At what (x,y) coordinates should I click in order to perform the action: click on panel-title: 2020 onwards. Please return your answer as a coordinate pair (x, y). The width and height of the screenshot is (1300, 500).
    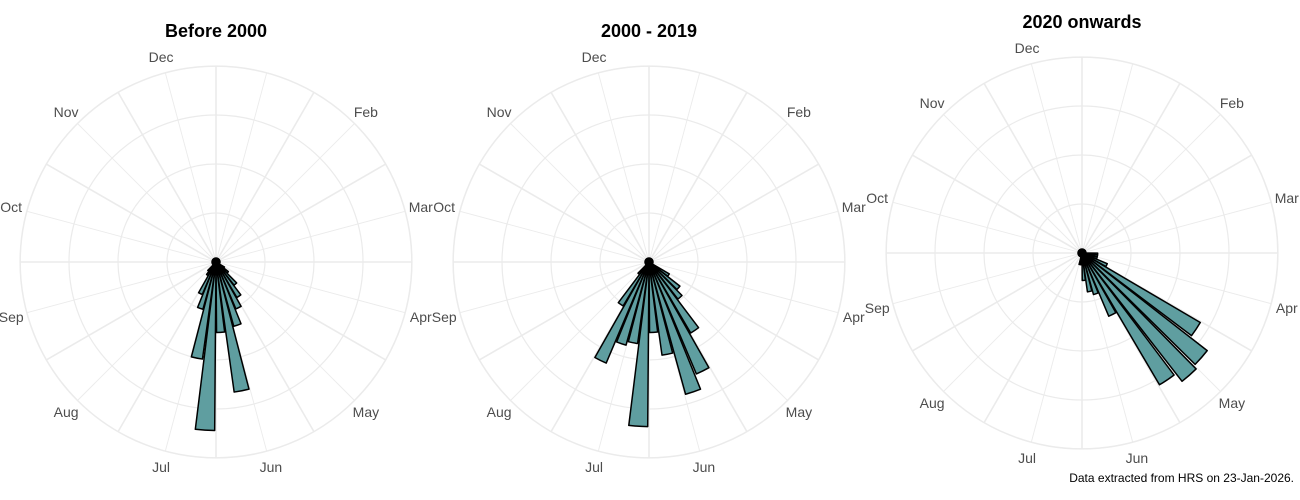
    Looking at the image, I should click on (1081, 22).